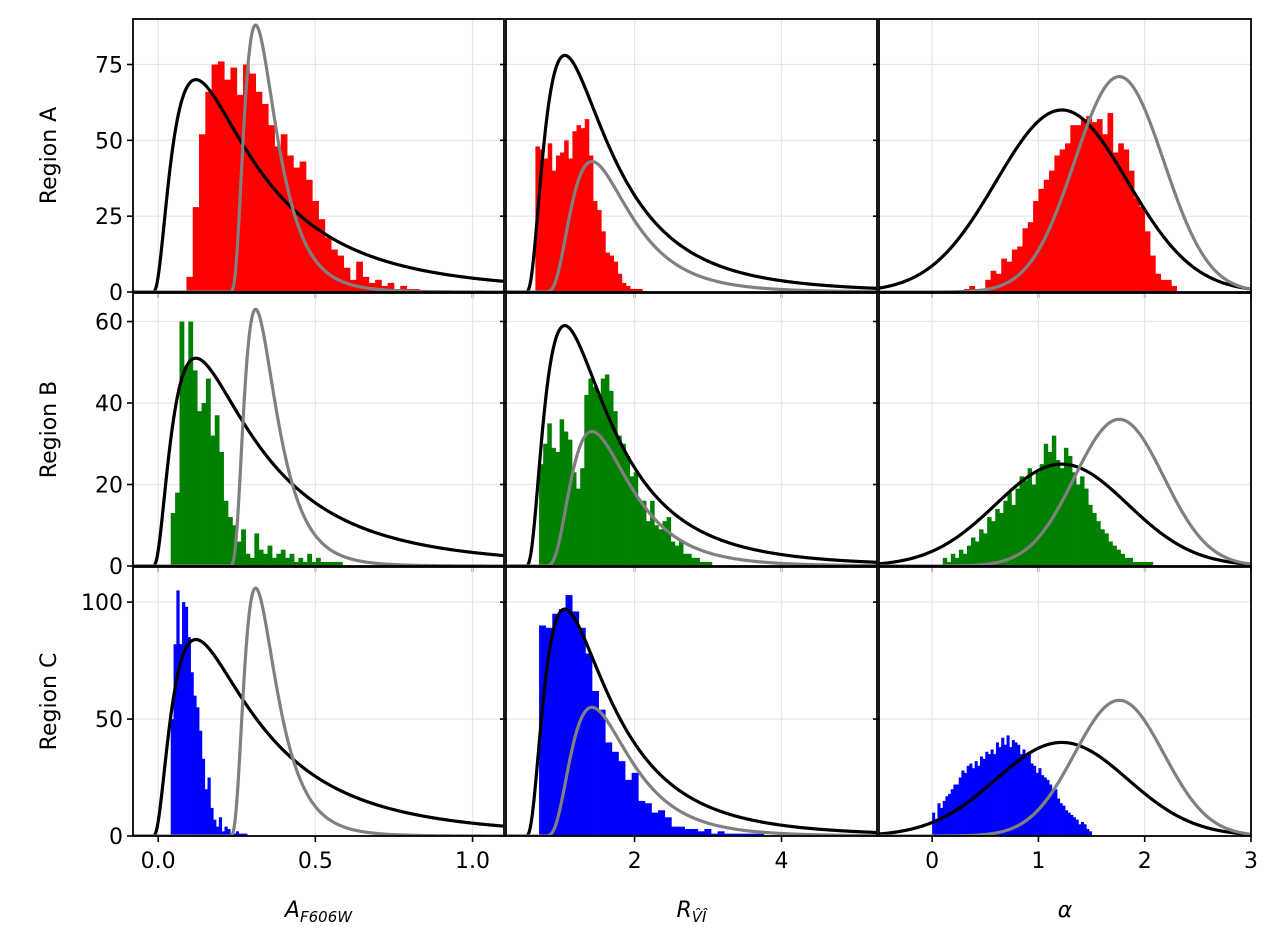 Image resolution: width=1280 pixels, height=947 pixels. I want to click on y-tick-label: 60, so click(109, 323).